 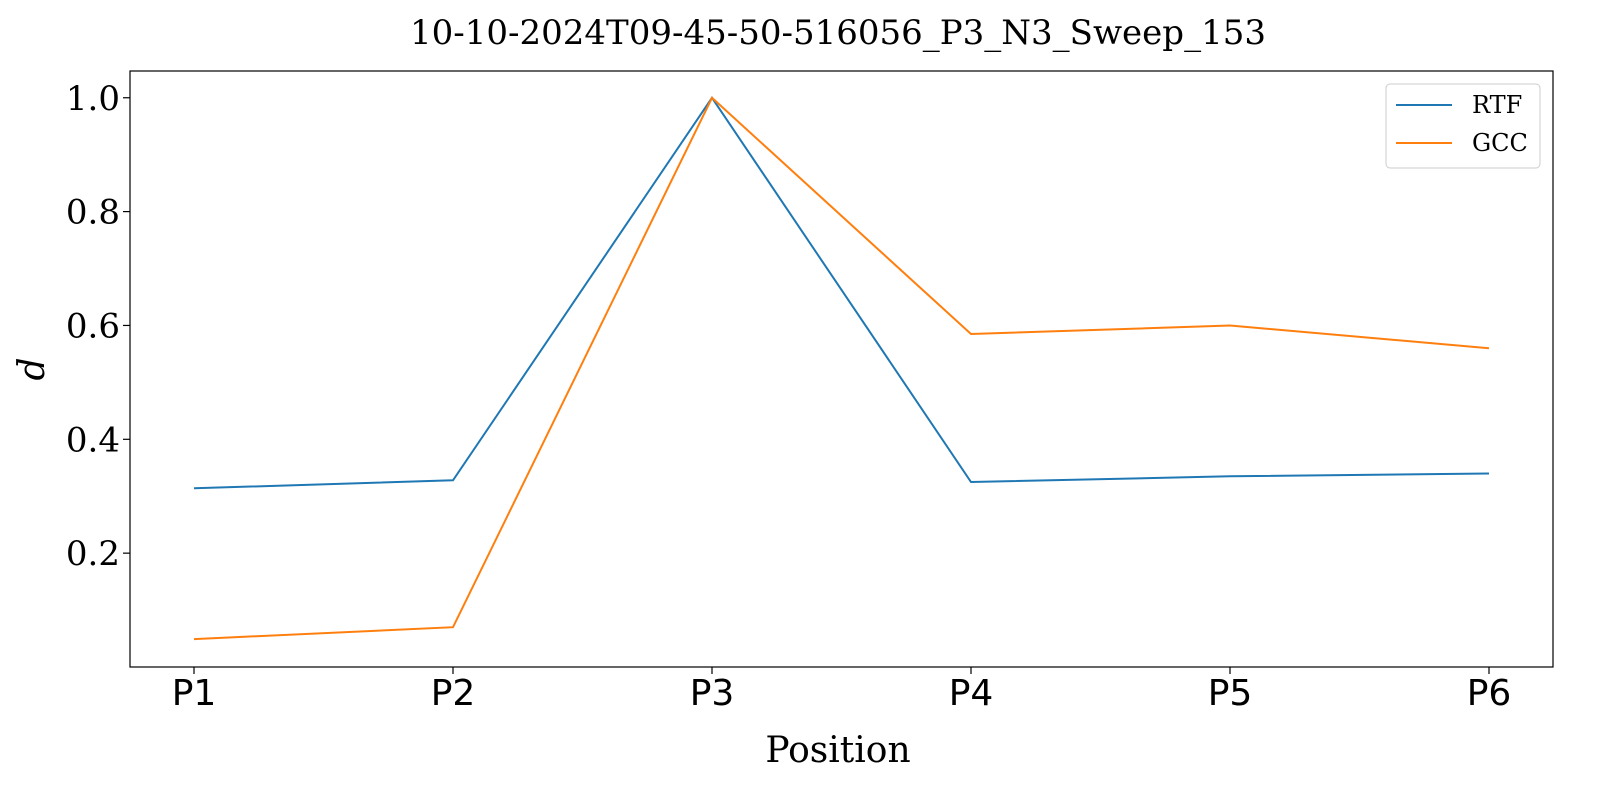 I want to click on y-tick-label: 0.2, so click(x=93, y=554).